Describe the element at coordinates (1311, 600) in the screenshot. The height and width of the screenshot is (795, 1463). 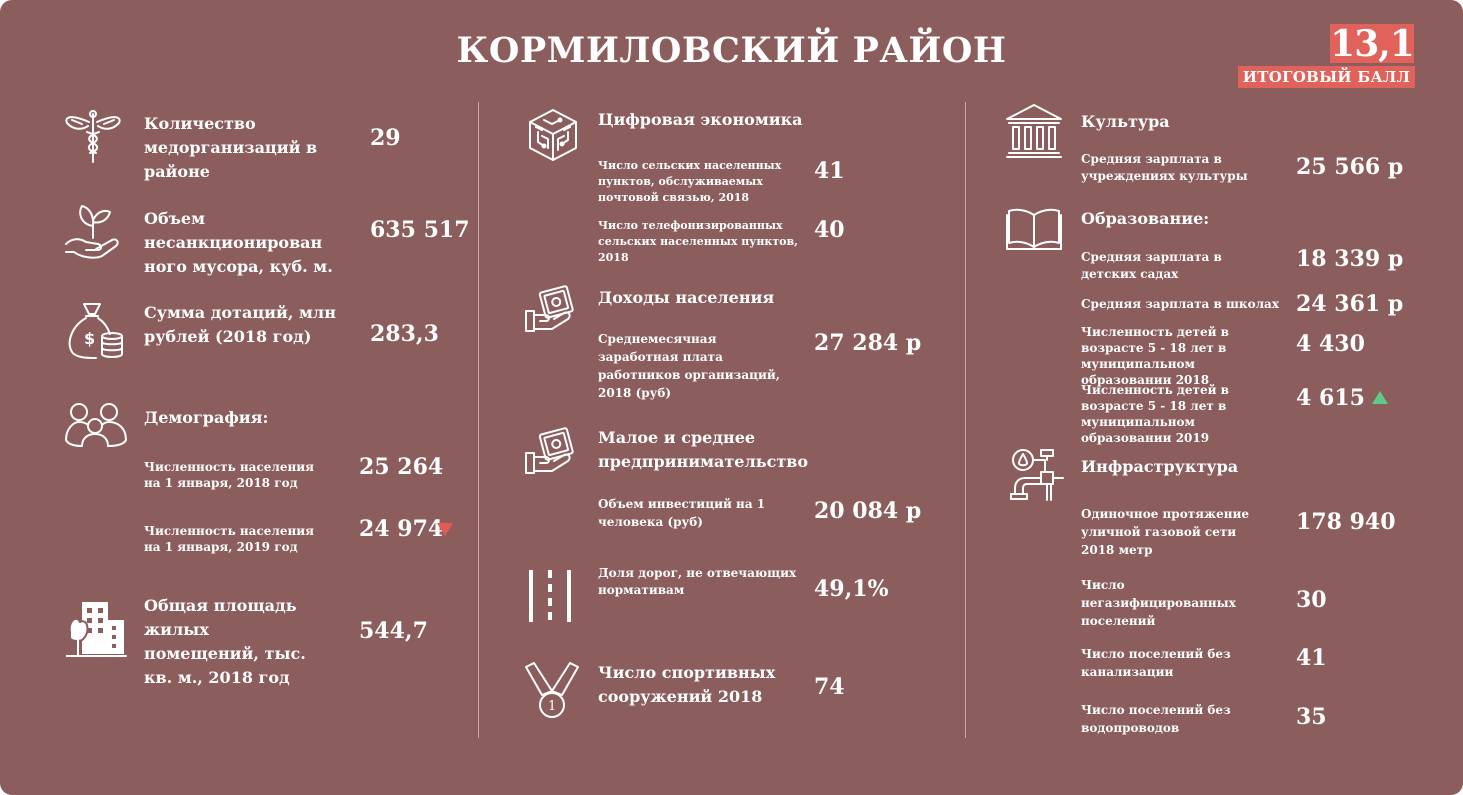
I see `non-gasified-value: 30` at that location.